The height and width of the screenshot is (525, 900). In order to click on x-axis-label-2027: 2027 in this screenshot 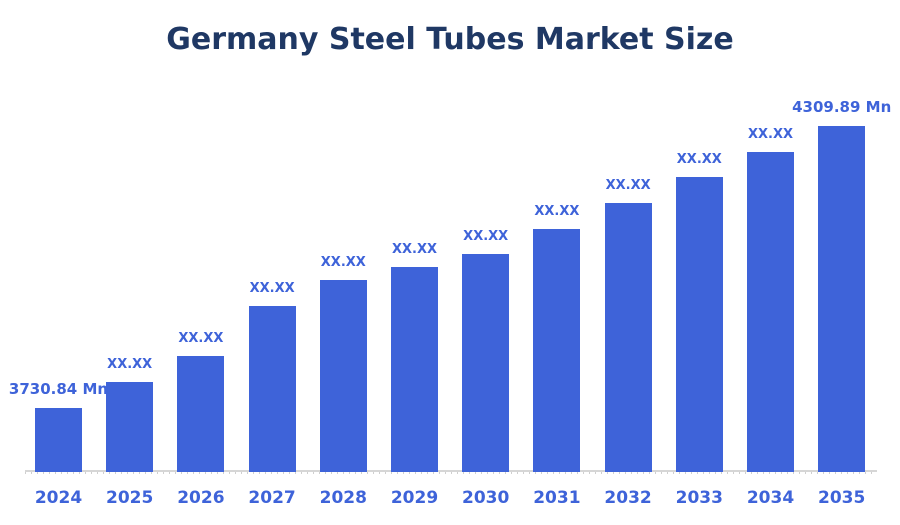, I will do `click(272, 498)`.